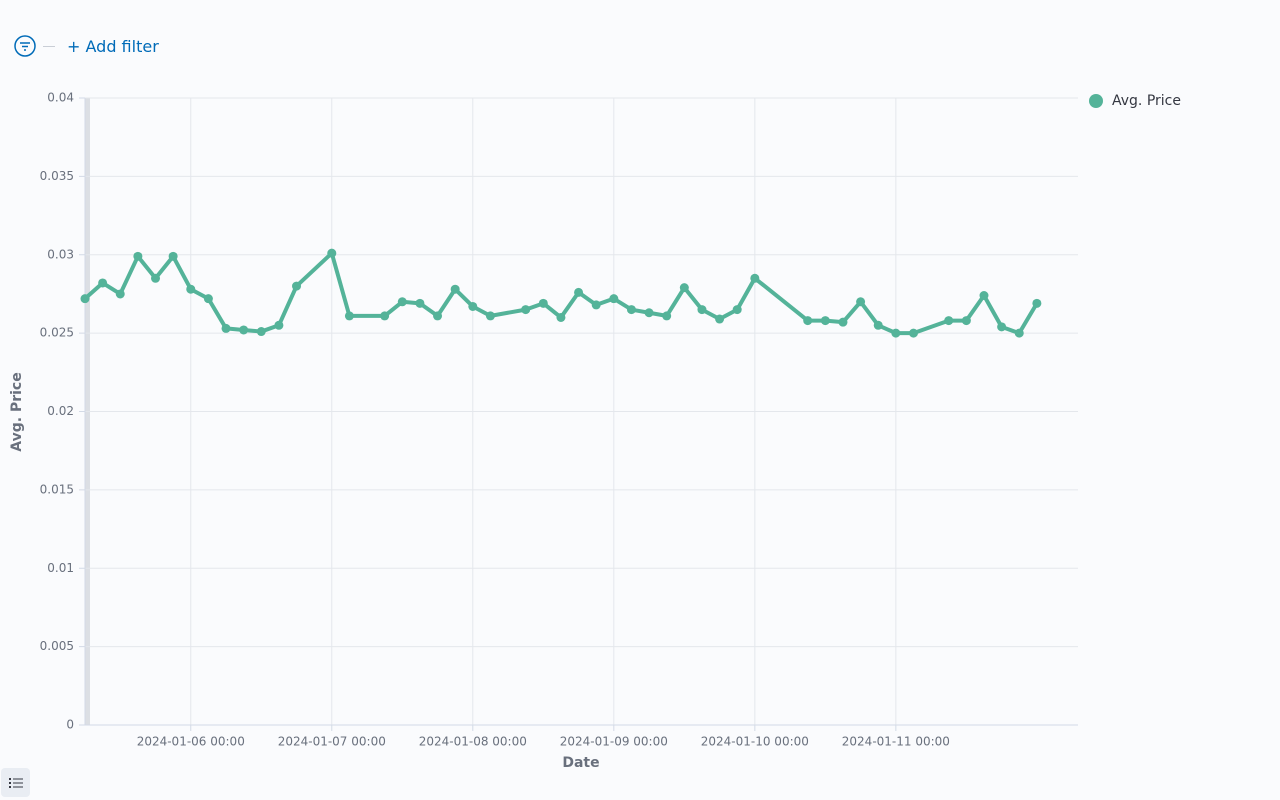 The image size is (1280, 800). I want to click on x-axis-title: Date, so click(580, 763).